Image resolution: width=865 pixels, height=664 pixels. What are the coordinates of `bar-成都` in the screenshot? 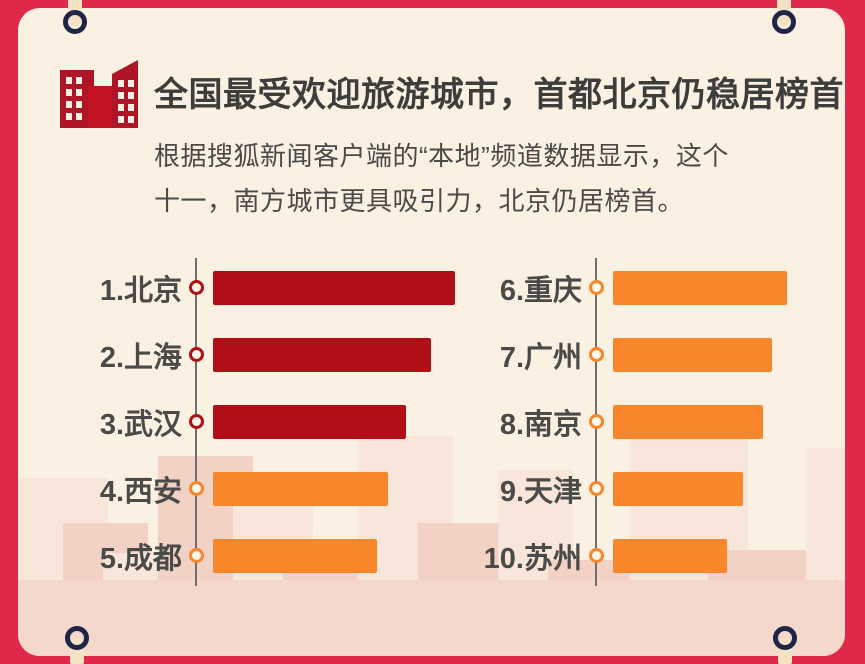 It's located at (295, 555).